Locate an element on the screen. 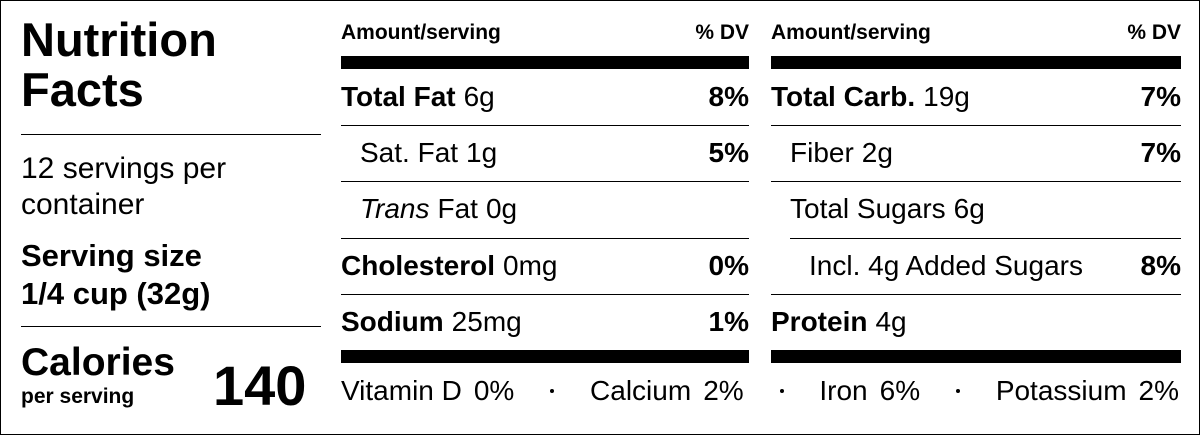  nutrient-row: Total Sugars 6g is located at coordinates (976, 209).